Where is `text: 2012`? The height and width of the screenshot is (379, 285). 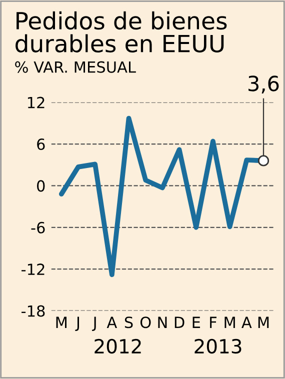
text: 2012 is located at coordinates (117, 346).